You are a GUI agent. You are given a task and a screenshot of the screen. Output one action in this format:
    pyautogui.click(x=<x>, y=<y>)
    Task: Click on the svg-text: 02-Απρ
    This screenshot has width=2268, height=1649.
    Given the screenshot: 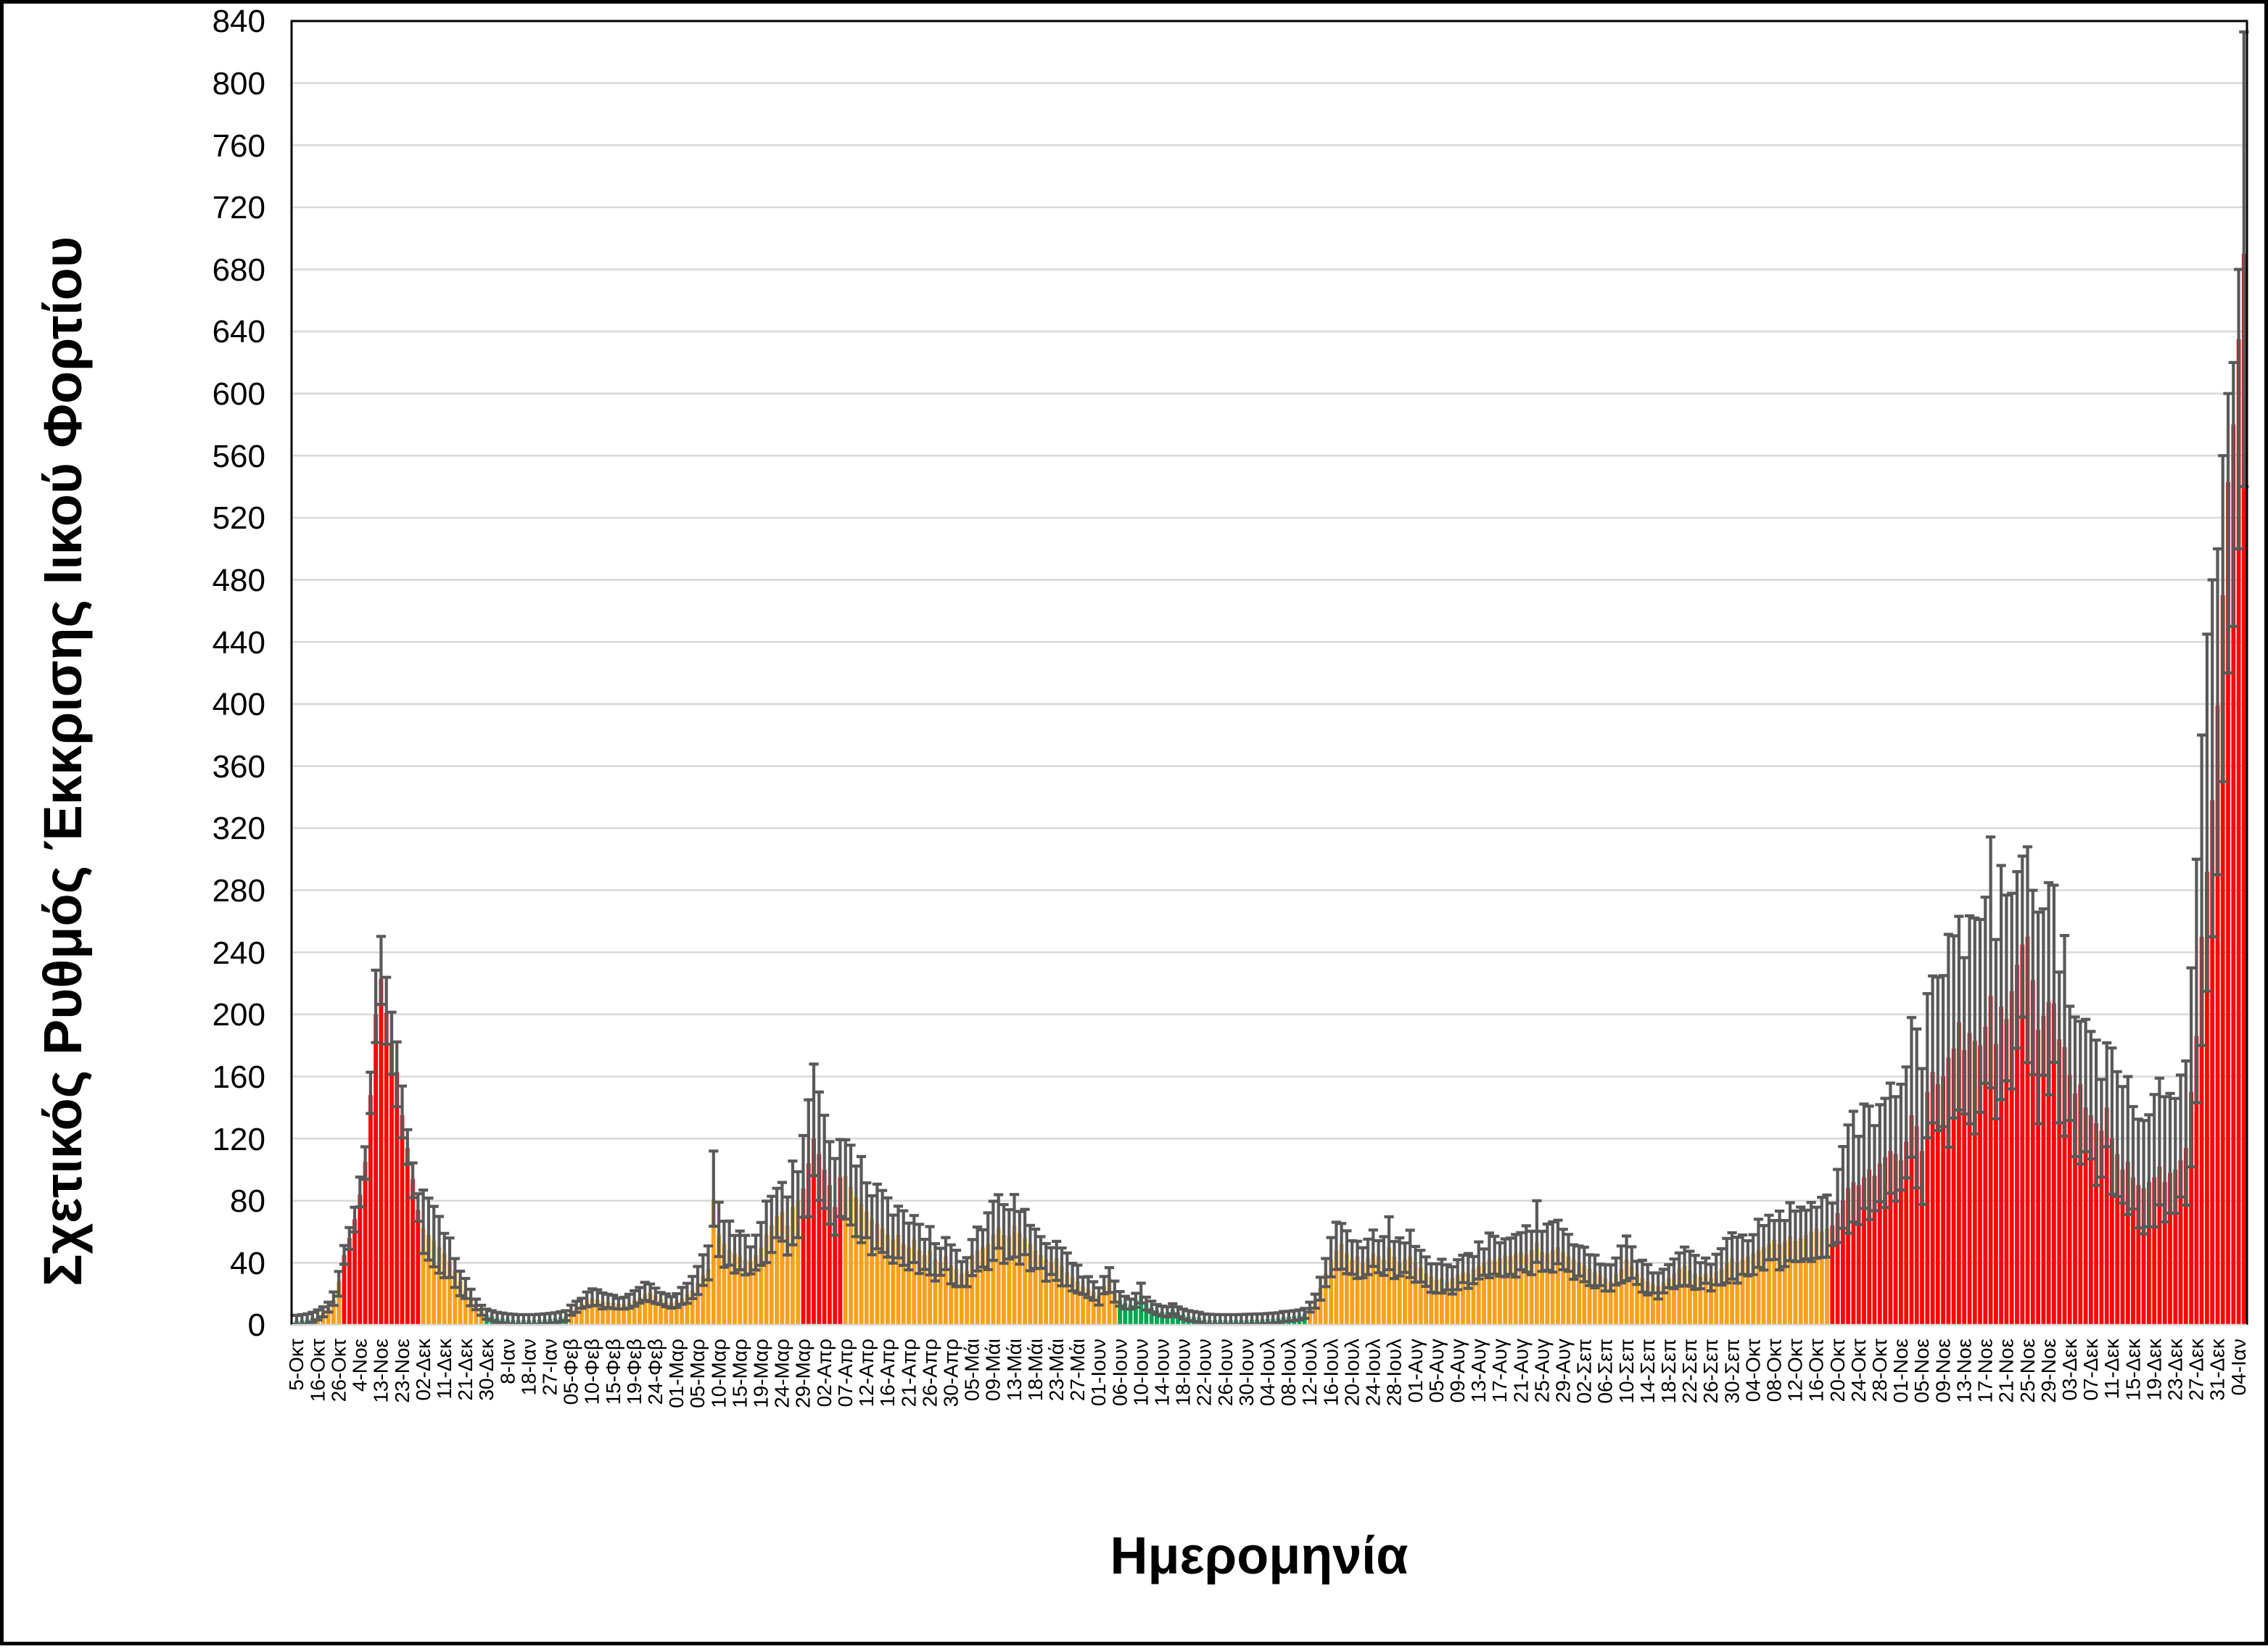 What is the action you would take?
    pyautogui.click(x=824, y=1373)
    